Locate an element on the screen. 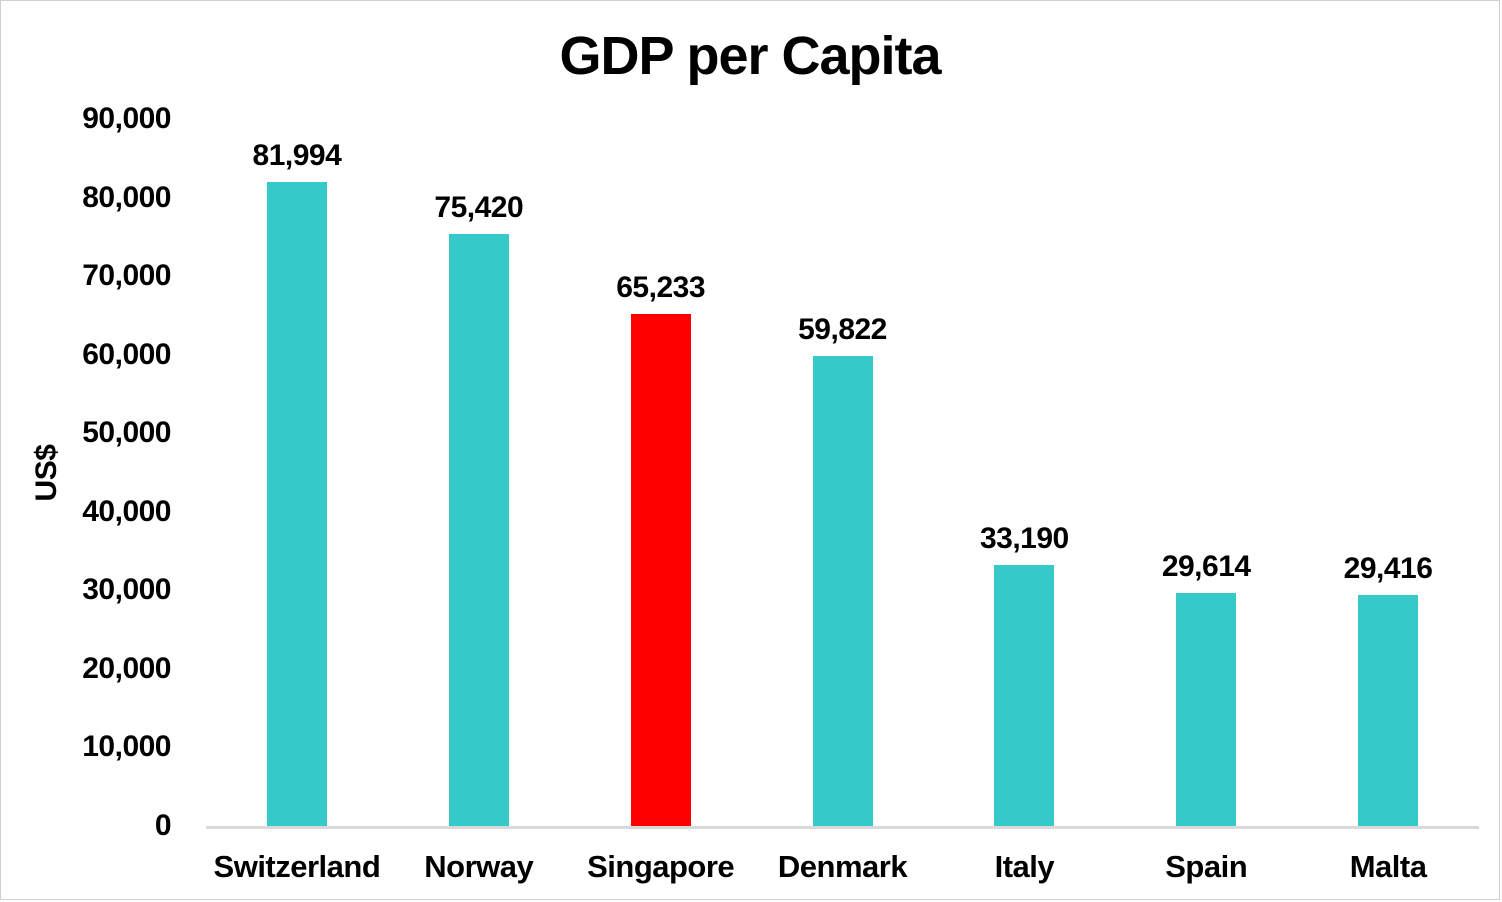 The image size is (1502, 902). x-axis-category-label: Singapore is located at coordinates (661, 866).